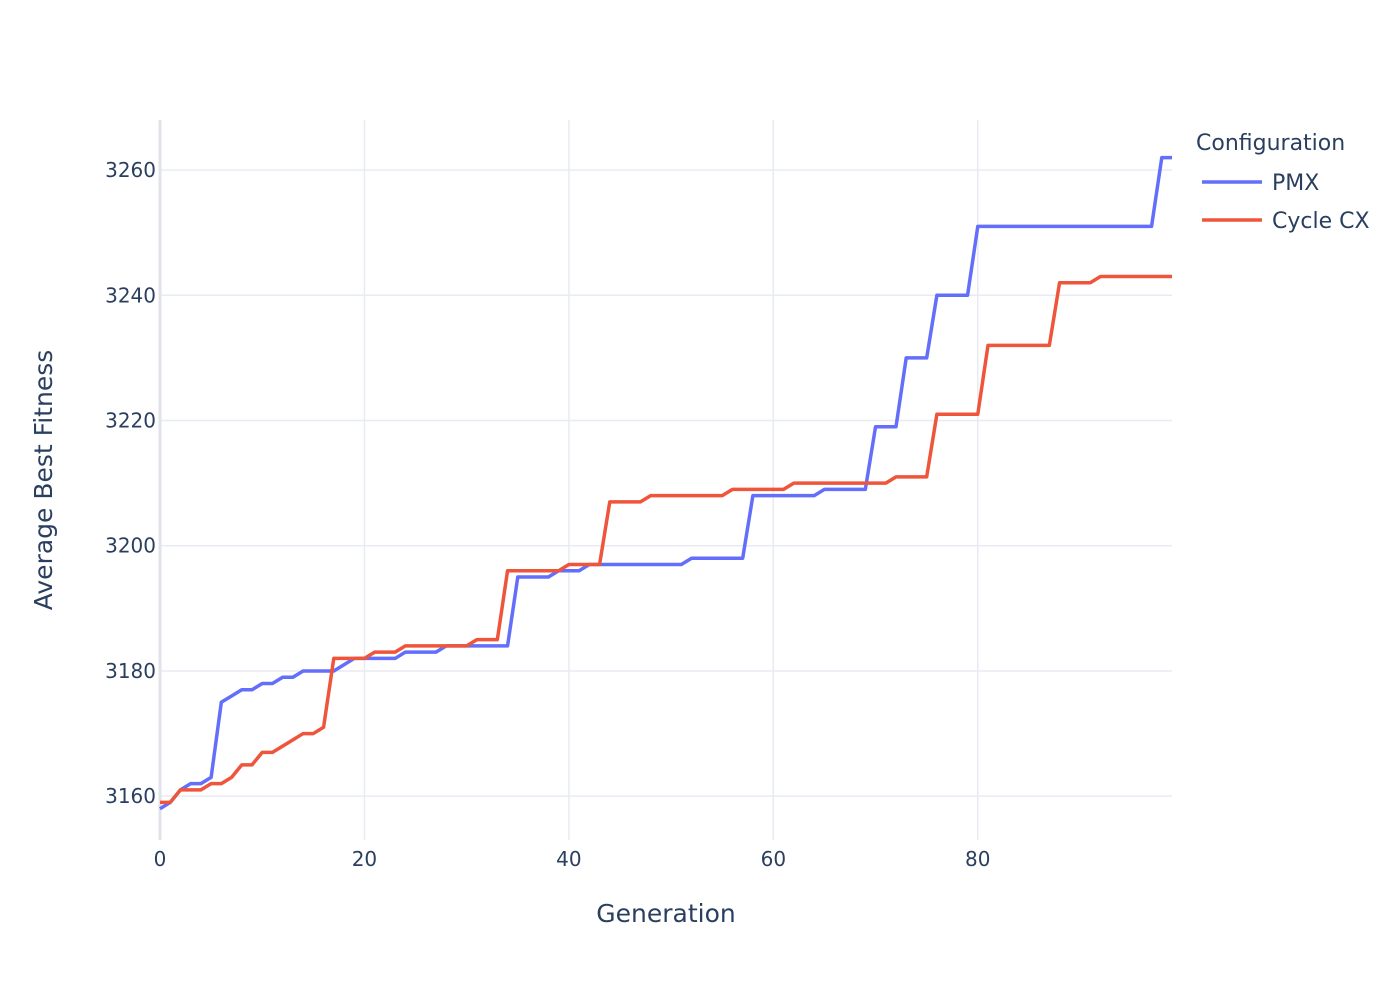 The width and height of the screenshot is (1400, 1004). What do you see at coordinates (977, 859) in the screenshot?
I see `x-tick-label: 80` at bounding box center [977, 859].